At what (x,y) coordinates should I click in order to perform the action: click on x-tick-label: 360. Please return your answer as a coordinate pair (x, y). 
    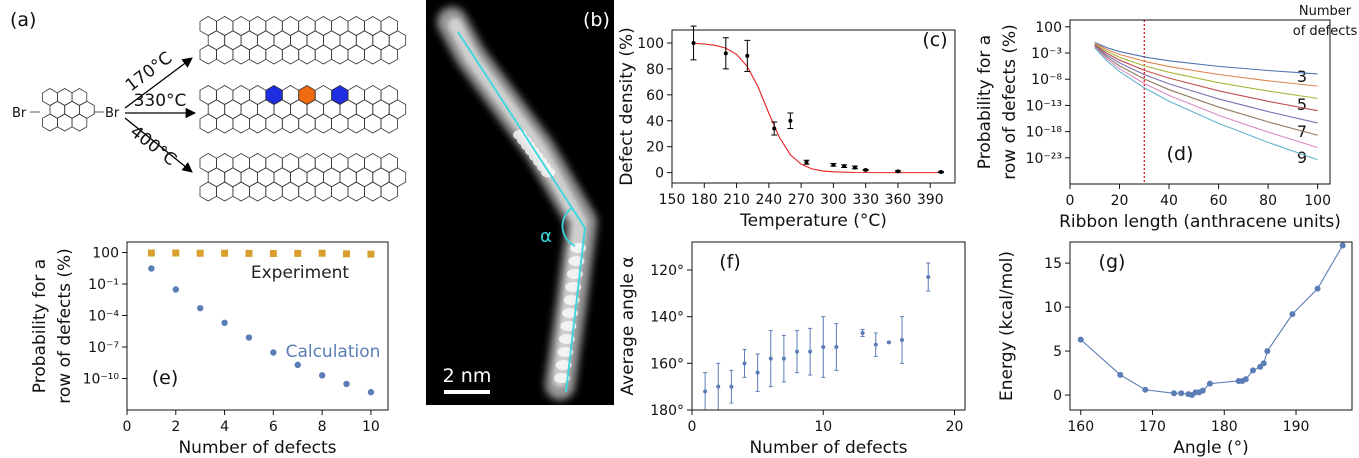
    Looking at the image, I should click on (898, 200).